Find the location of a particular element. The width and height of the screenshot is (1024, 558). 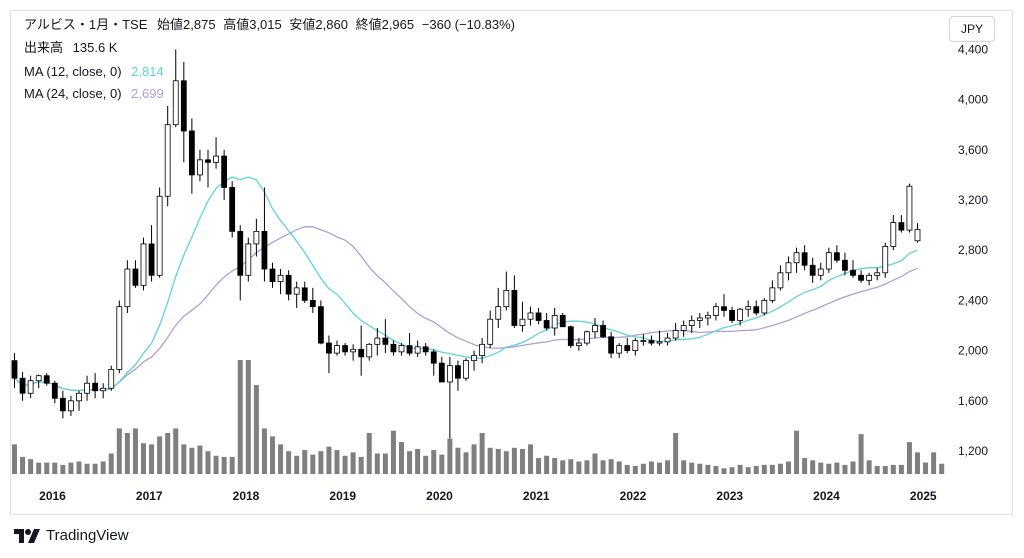

currency-button: JPY is located at coordinates (972, 29).